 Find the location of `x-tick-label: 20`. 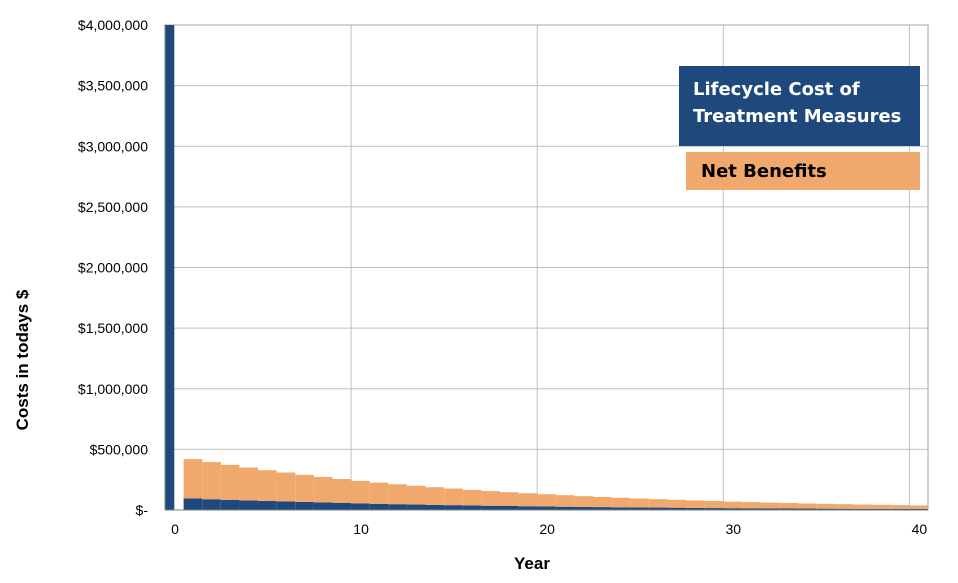

x-tick-label: 20 is located at coordinates (547, 529).